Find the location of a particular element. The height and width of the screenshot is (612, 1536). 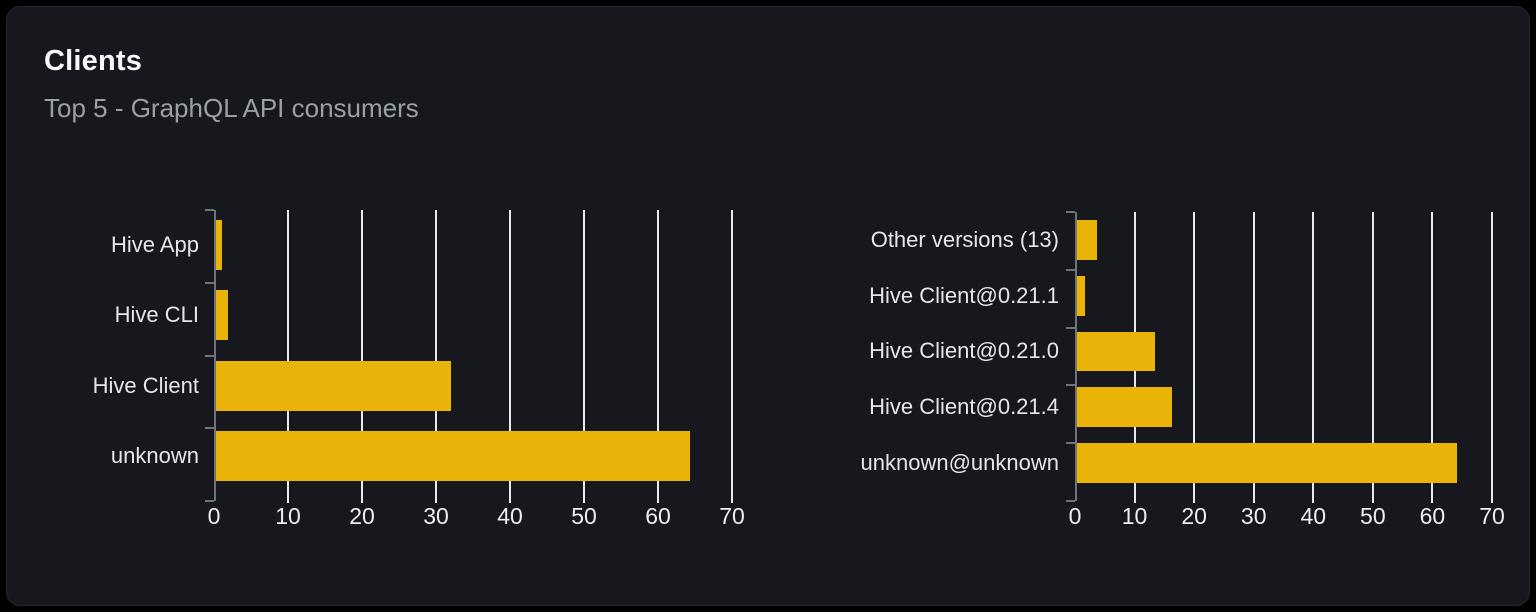

category-label: unknown is located at coordinates (154, 455).